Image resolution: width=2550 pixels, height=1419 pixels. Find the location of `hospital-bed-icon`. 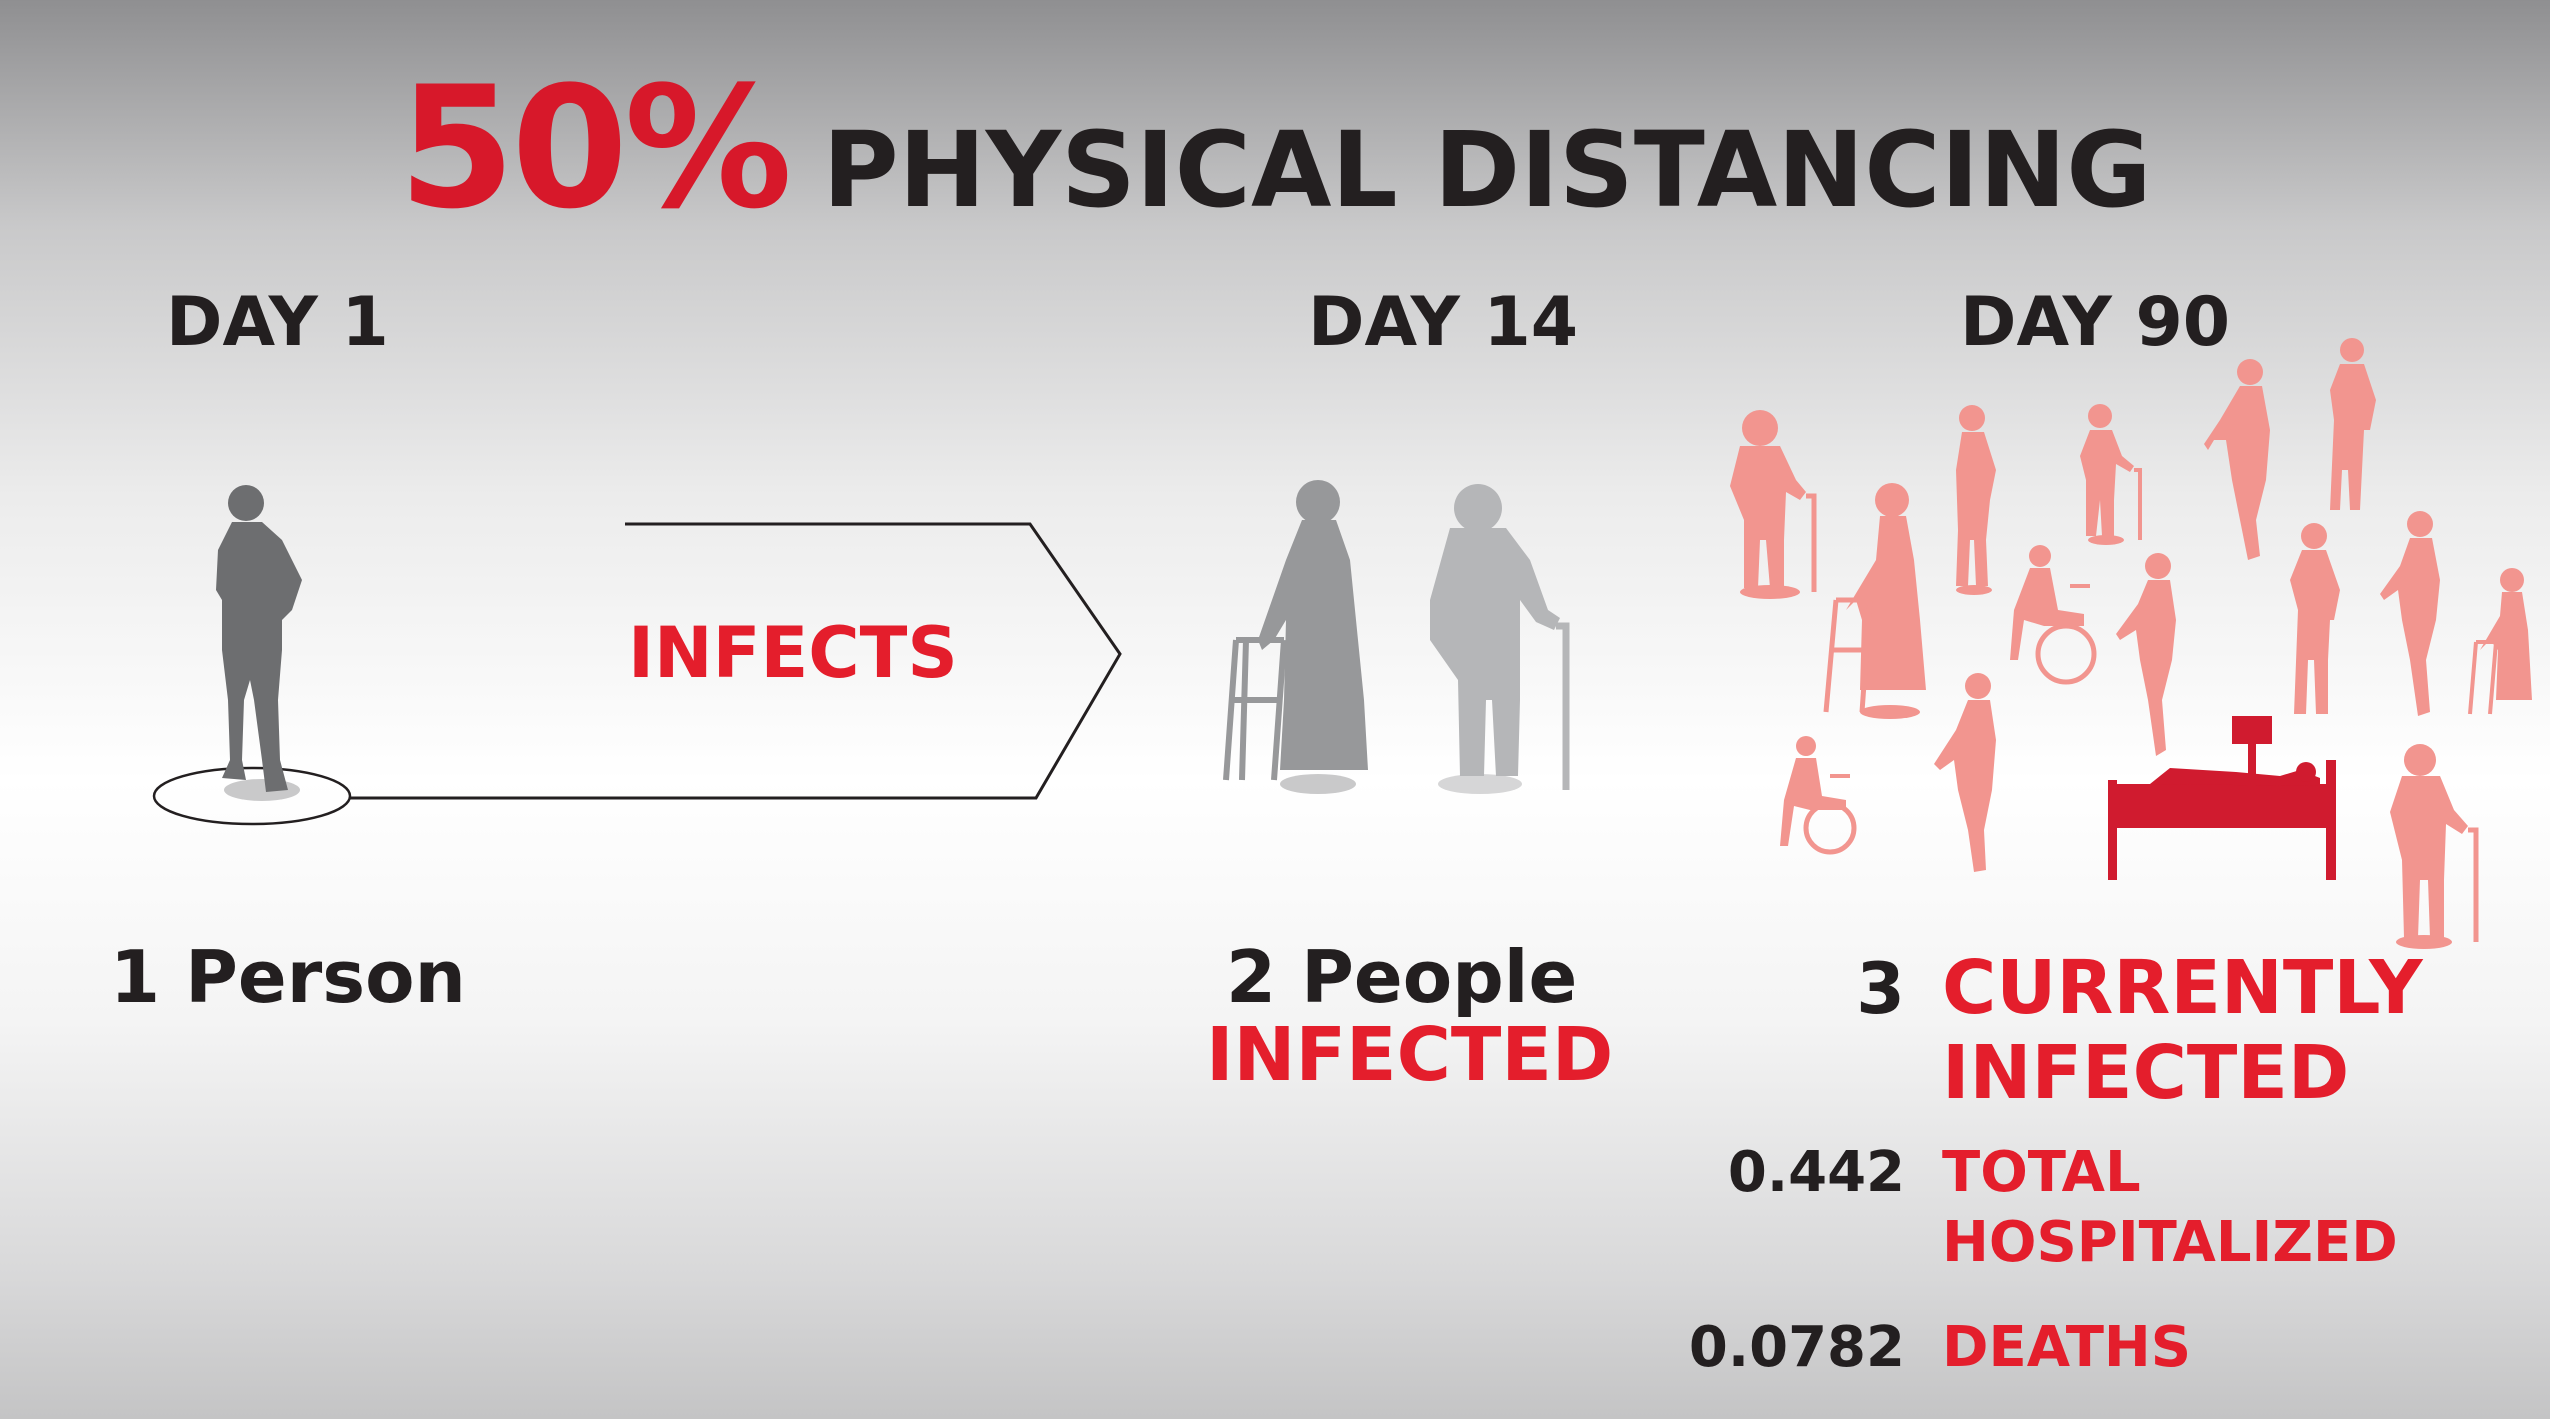

hospital-bed-icon is located at coordinates (2222, 798).